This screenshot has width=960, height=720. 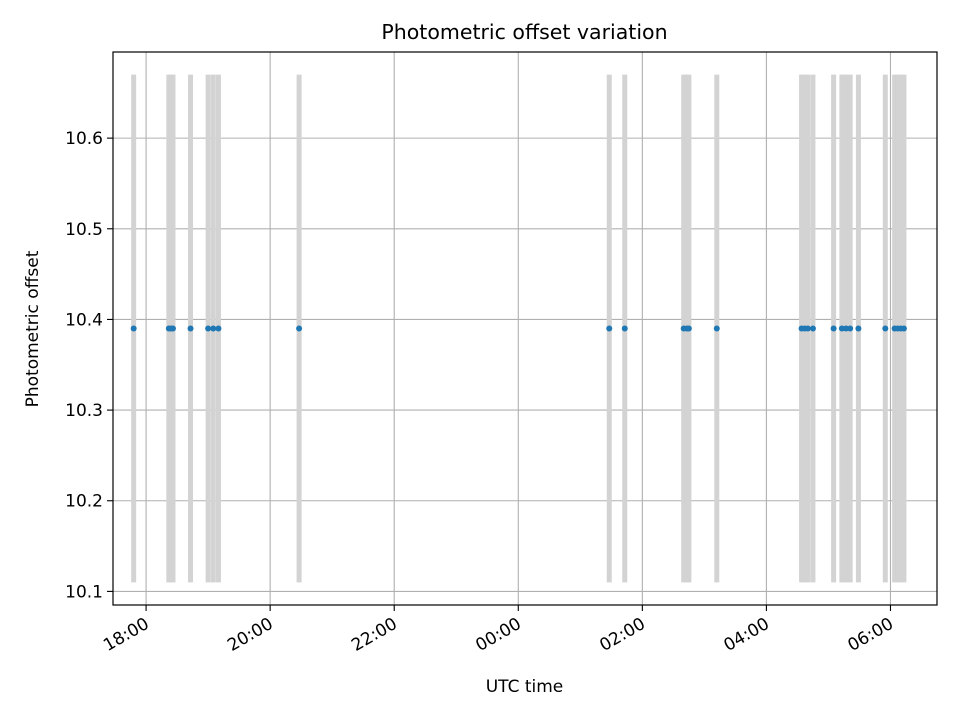 What do you see at coordinates (524, 32) in the screenshot?
I see `chart-title: Photometric offset variation` at bounding box center [524, 32].